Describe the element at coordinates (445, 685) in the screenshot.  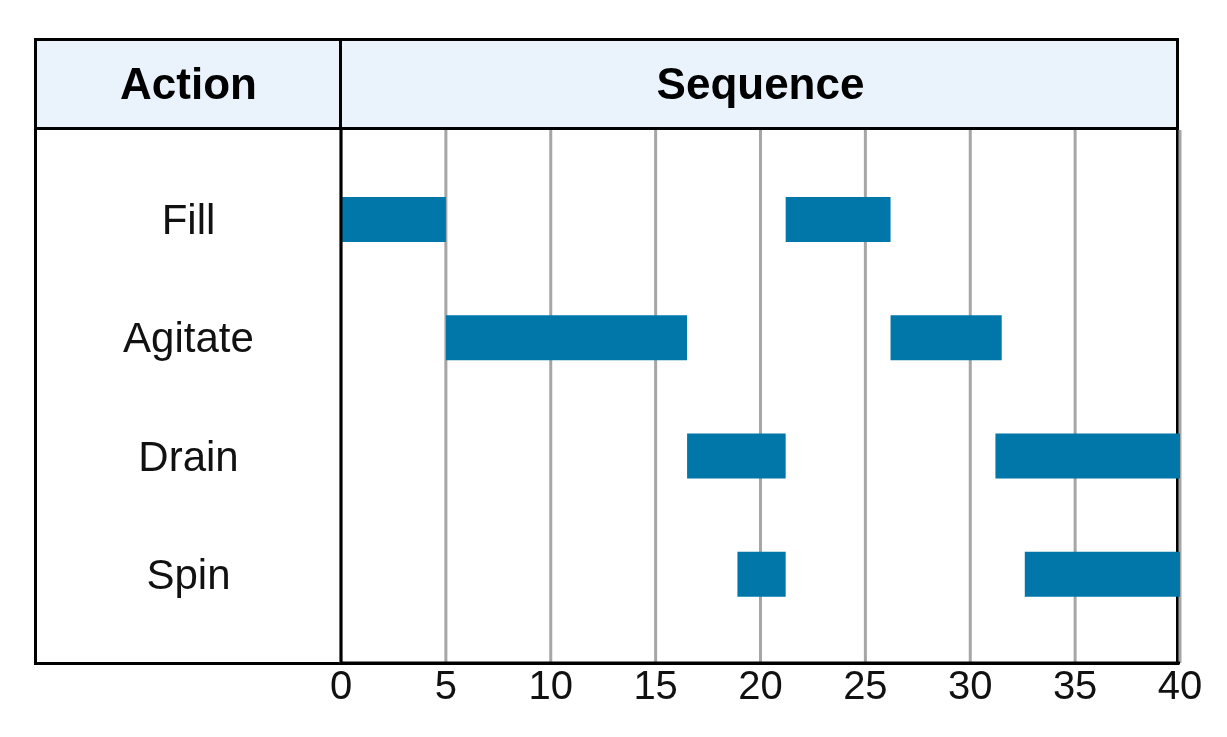
I see `x-tick-label: 5` at that location.